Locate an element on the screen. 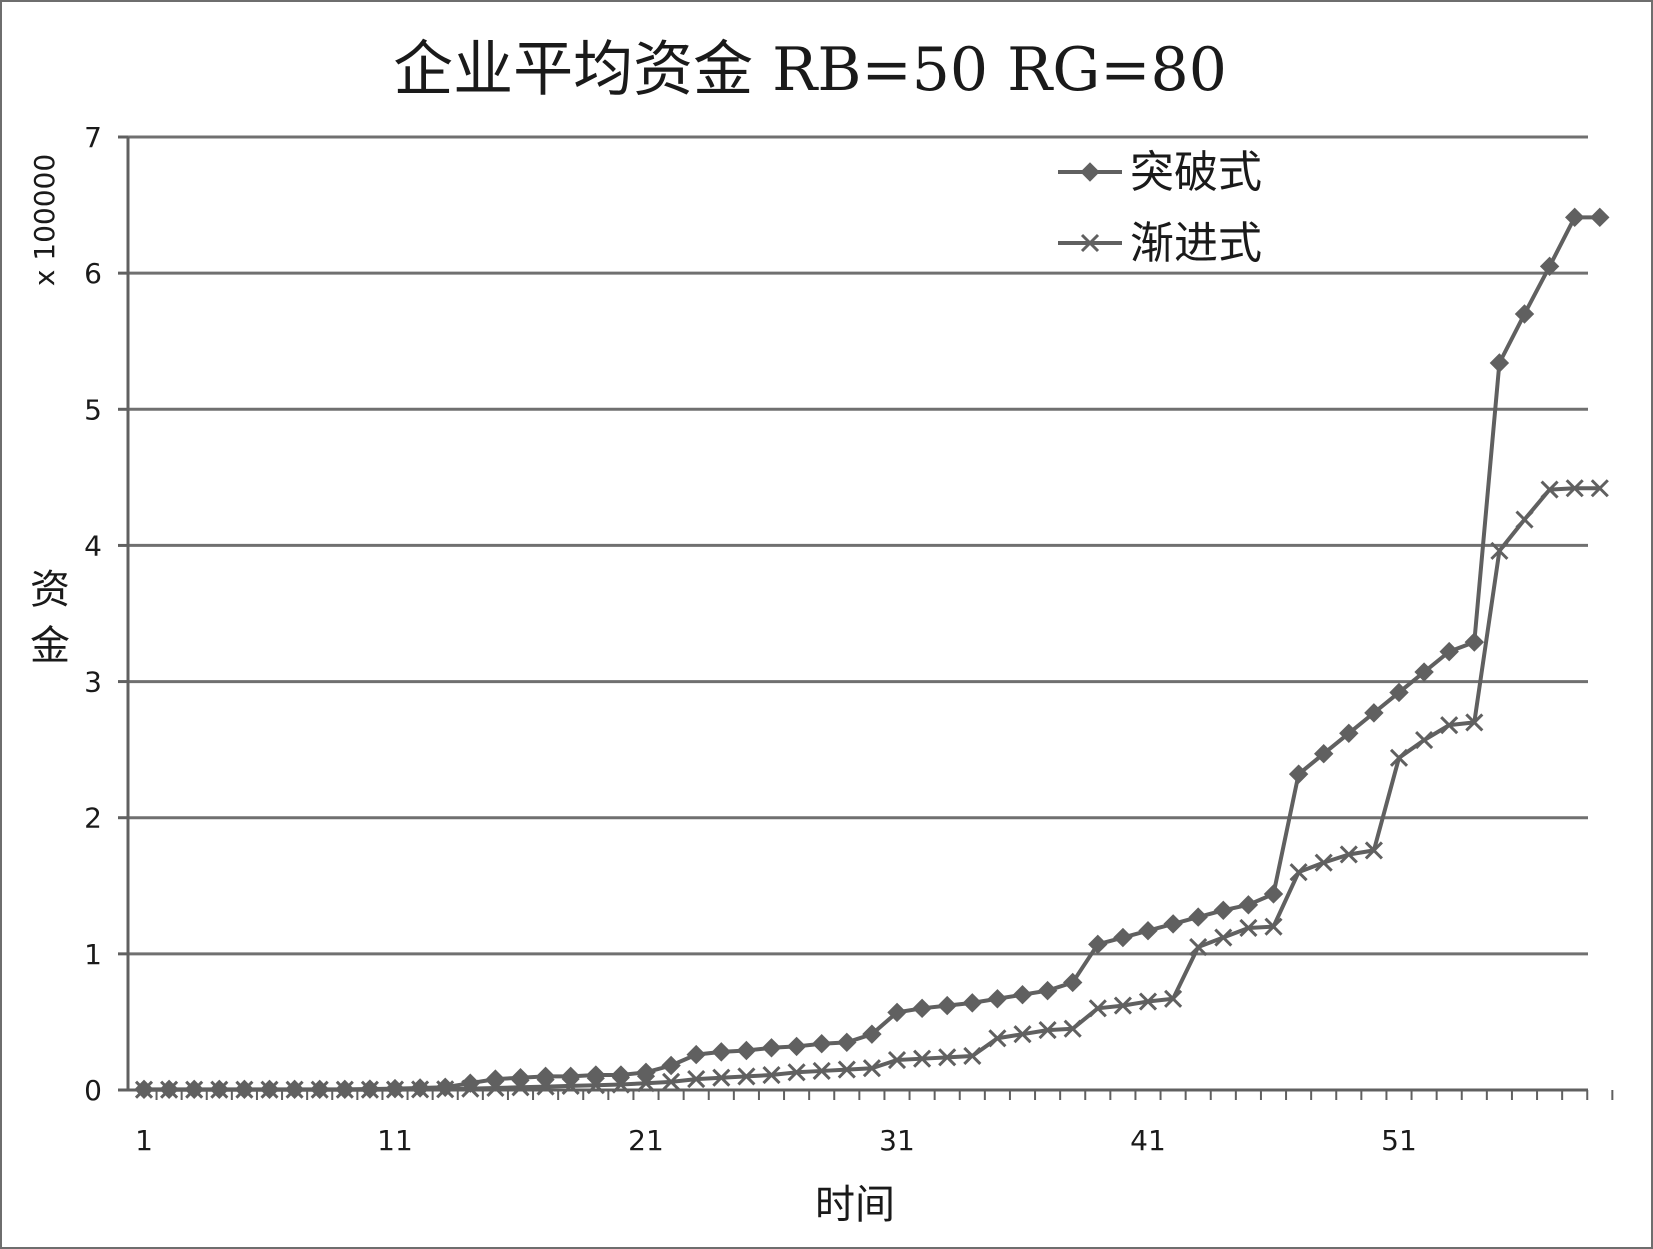 The image size is (1653, 1249). legend-item-2: 渐进式 is located at coordinates (1160, 243).